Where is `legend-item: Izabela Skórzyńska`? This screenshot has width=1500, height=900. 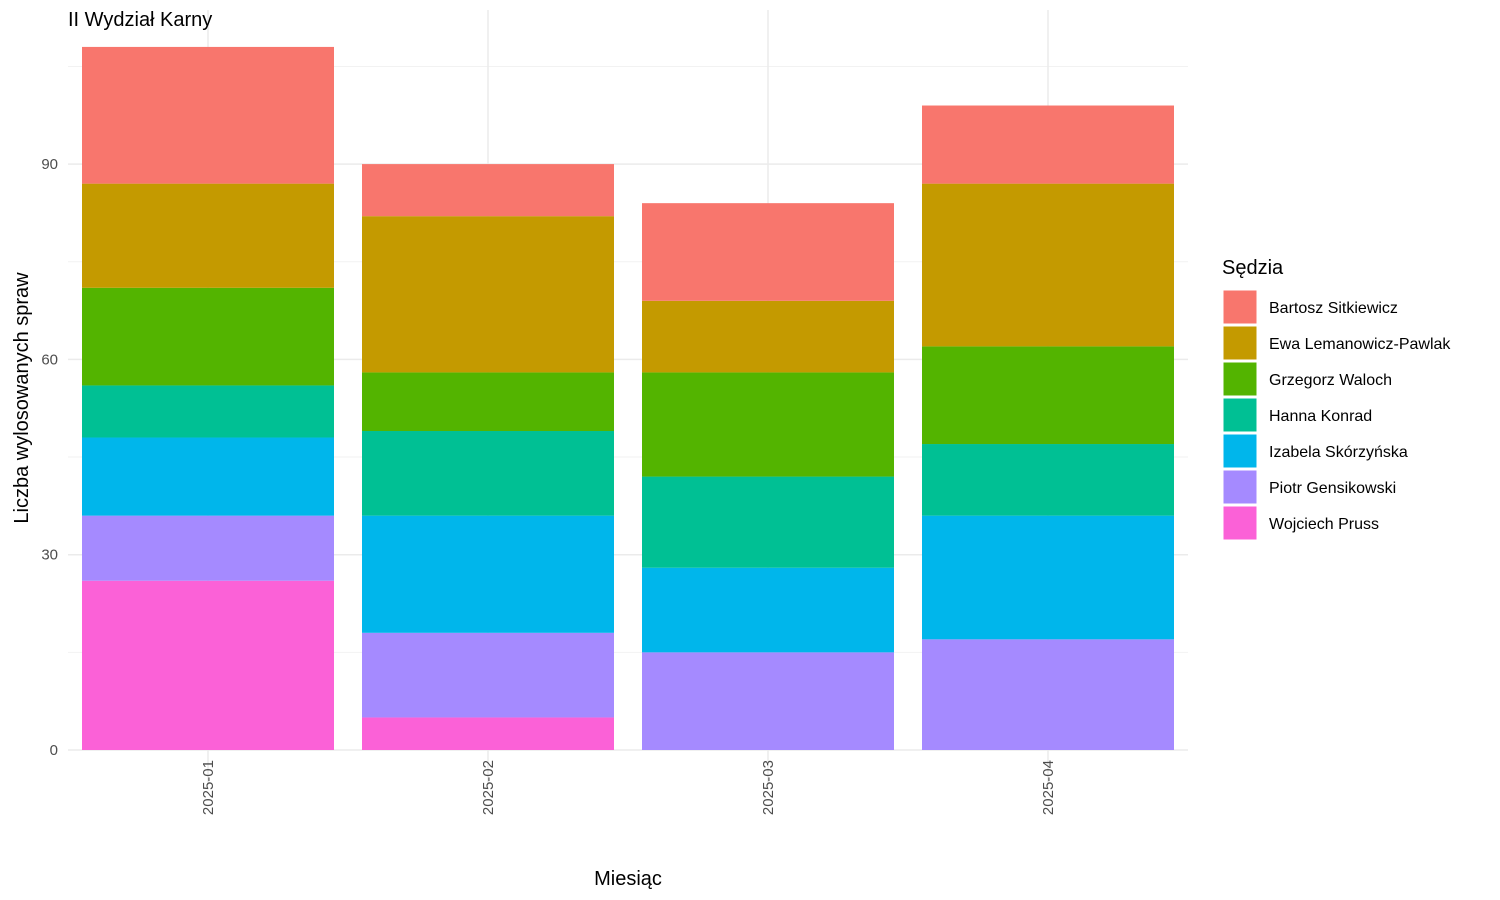 legend-item: Izabela Skórzyńska is located at coordinates (1315, 451).